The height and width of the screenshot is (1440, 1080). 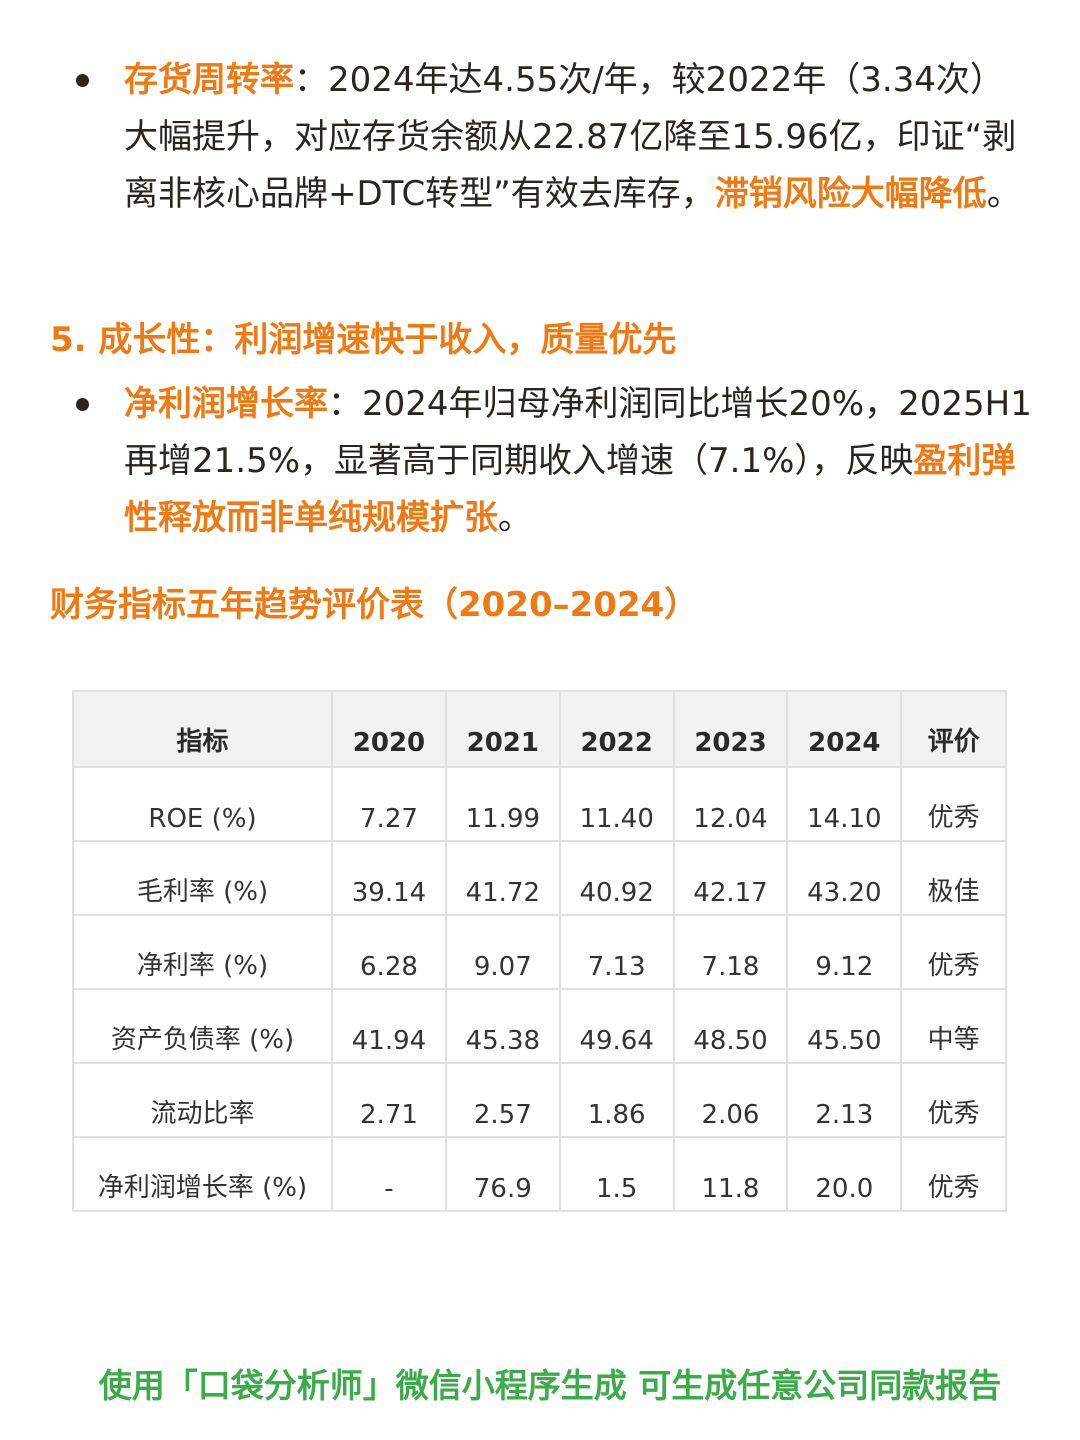 What do you see at coordinates (389, 1026) in the screenshot?
I see `cell-value: 41.94` at bounding box center [389, 1026].